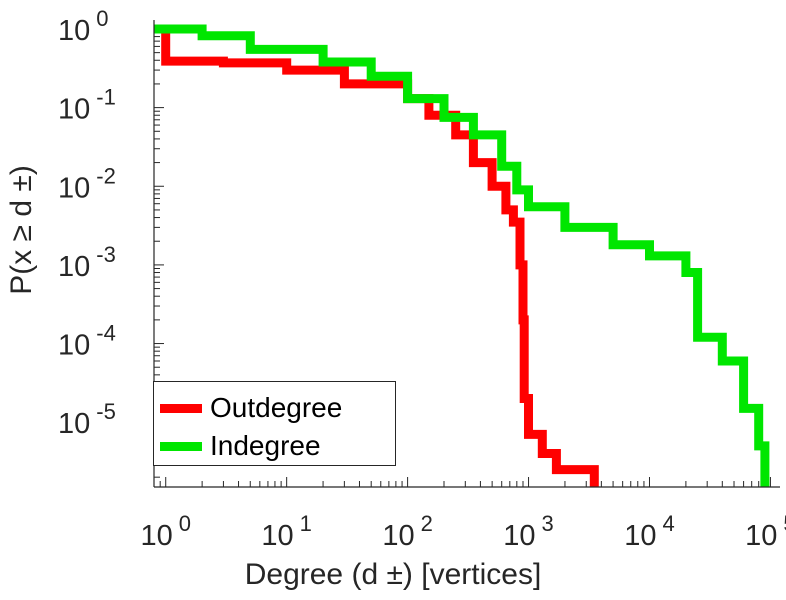  I want to click on legend-label-indegree: Indegree, so click(265, 445).